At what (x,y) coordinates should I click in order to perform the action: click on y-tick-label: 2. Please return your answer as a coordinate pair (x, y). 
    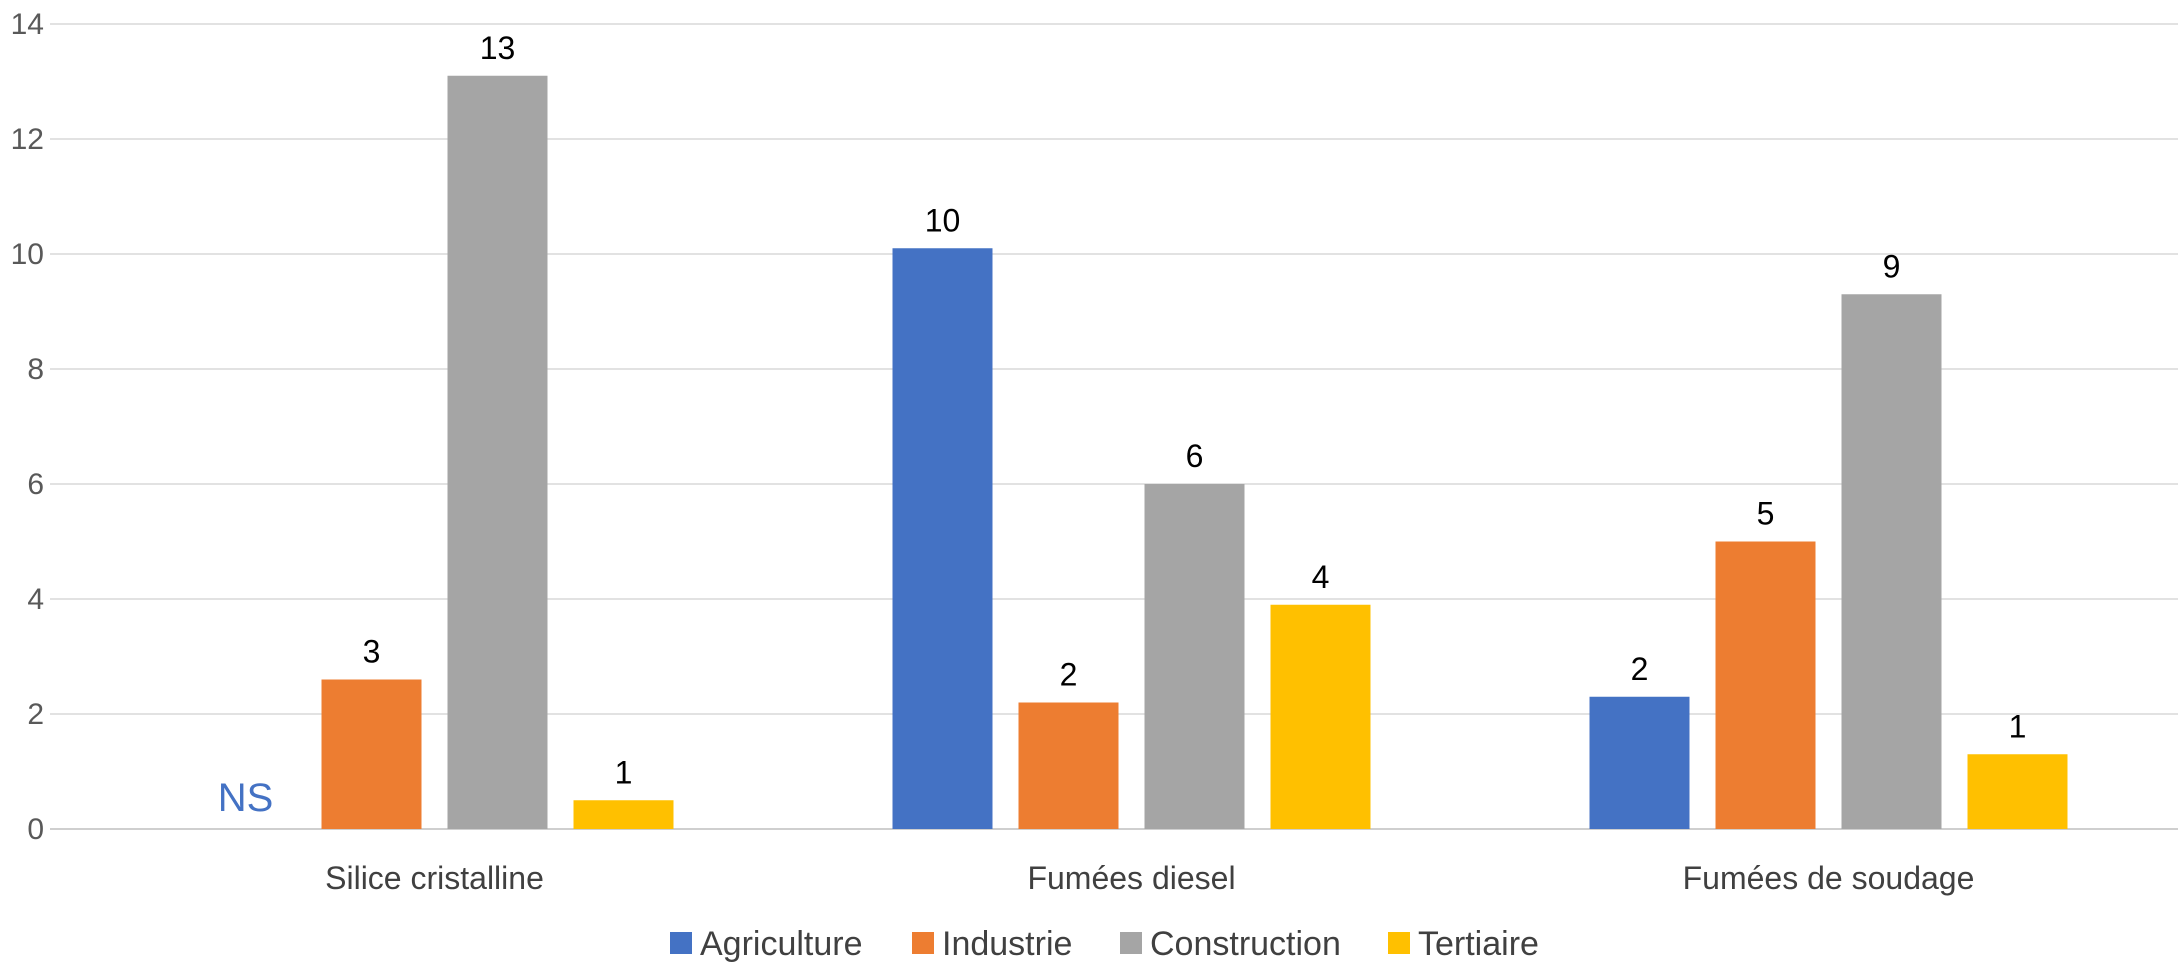
    Looking at the image, I should click on (35, 714).